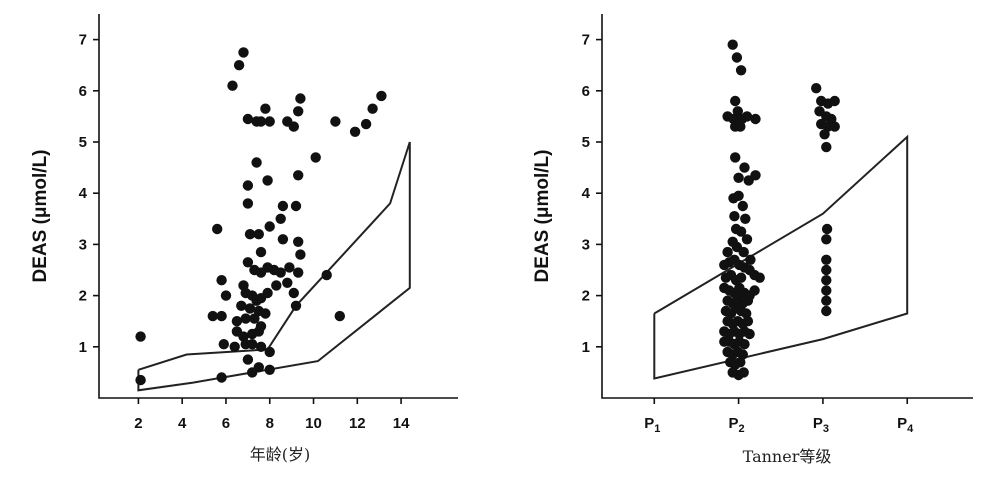 The width and height of the screenshot is (998, 482). I want to click on x-axis-label: Tanner等级, so click(787, 456).